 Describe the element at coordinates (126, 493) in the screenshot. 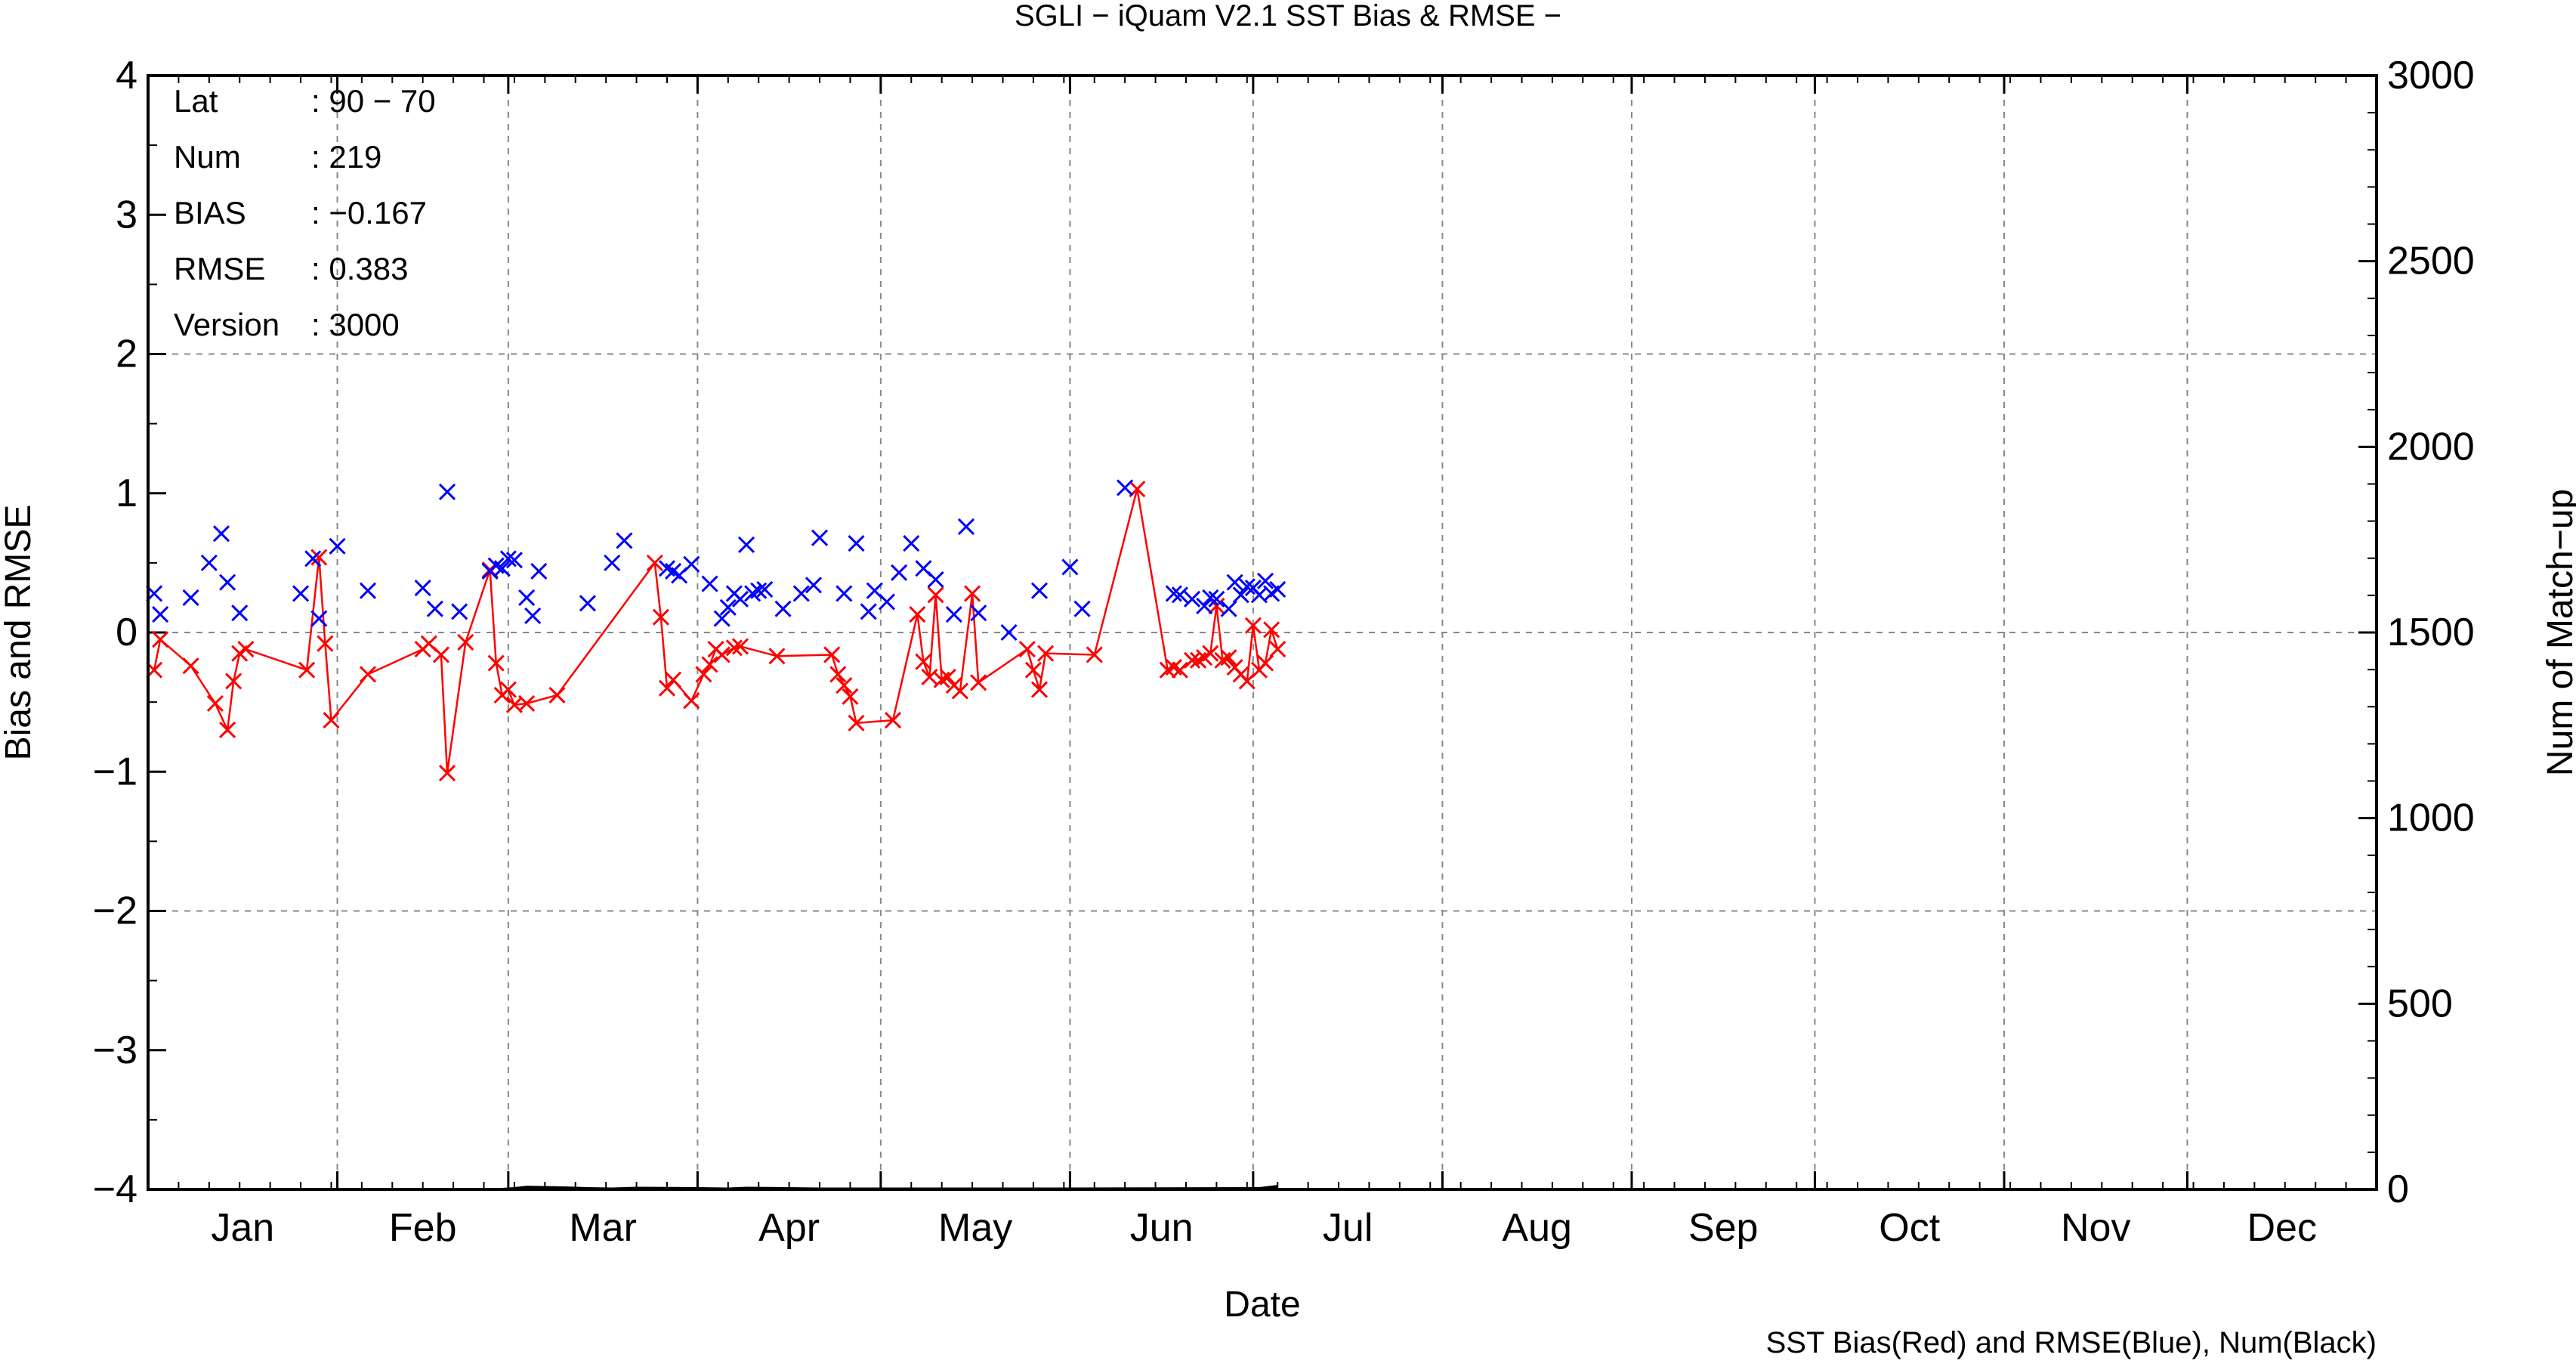

I see `y-tick-label: 1` at that location.